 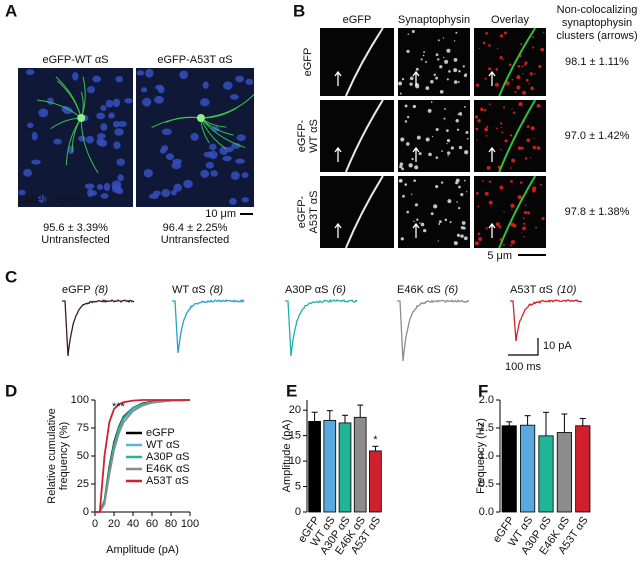 What do you see at coordinates (83, 484) in the screenshot?
I see `y-tick-label: 25` at bounding box center [83, 484].